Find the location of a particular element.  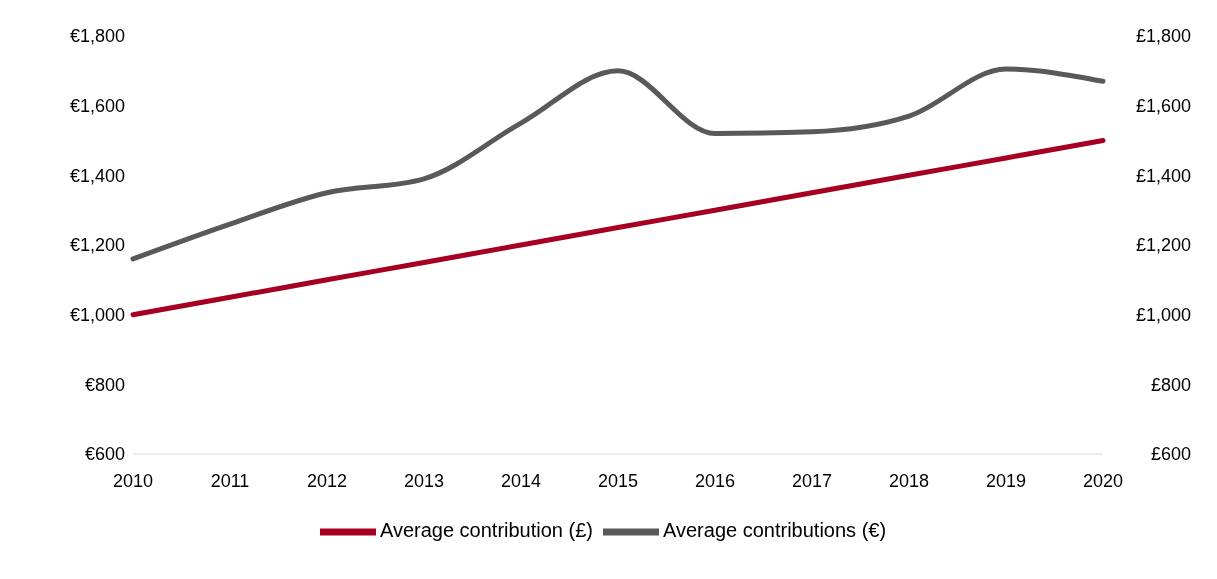

y2-tick-label: £1,600 is located at coordinates (1163, 106).